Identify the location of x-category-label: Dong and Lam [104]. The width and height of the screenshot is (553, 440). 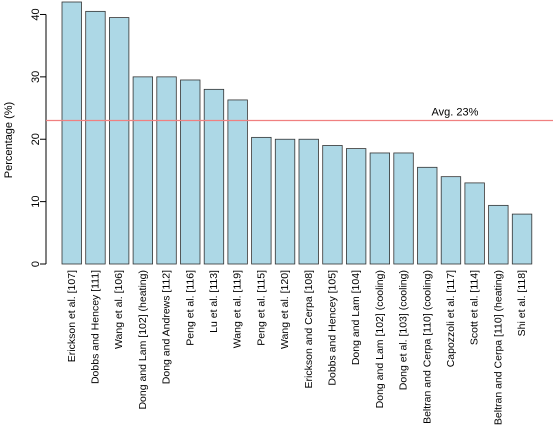
(356, 317).